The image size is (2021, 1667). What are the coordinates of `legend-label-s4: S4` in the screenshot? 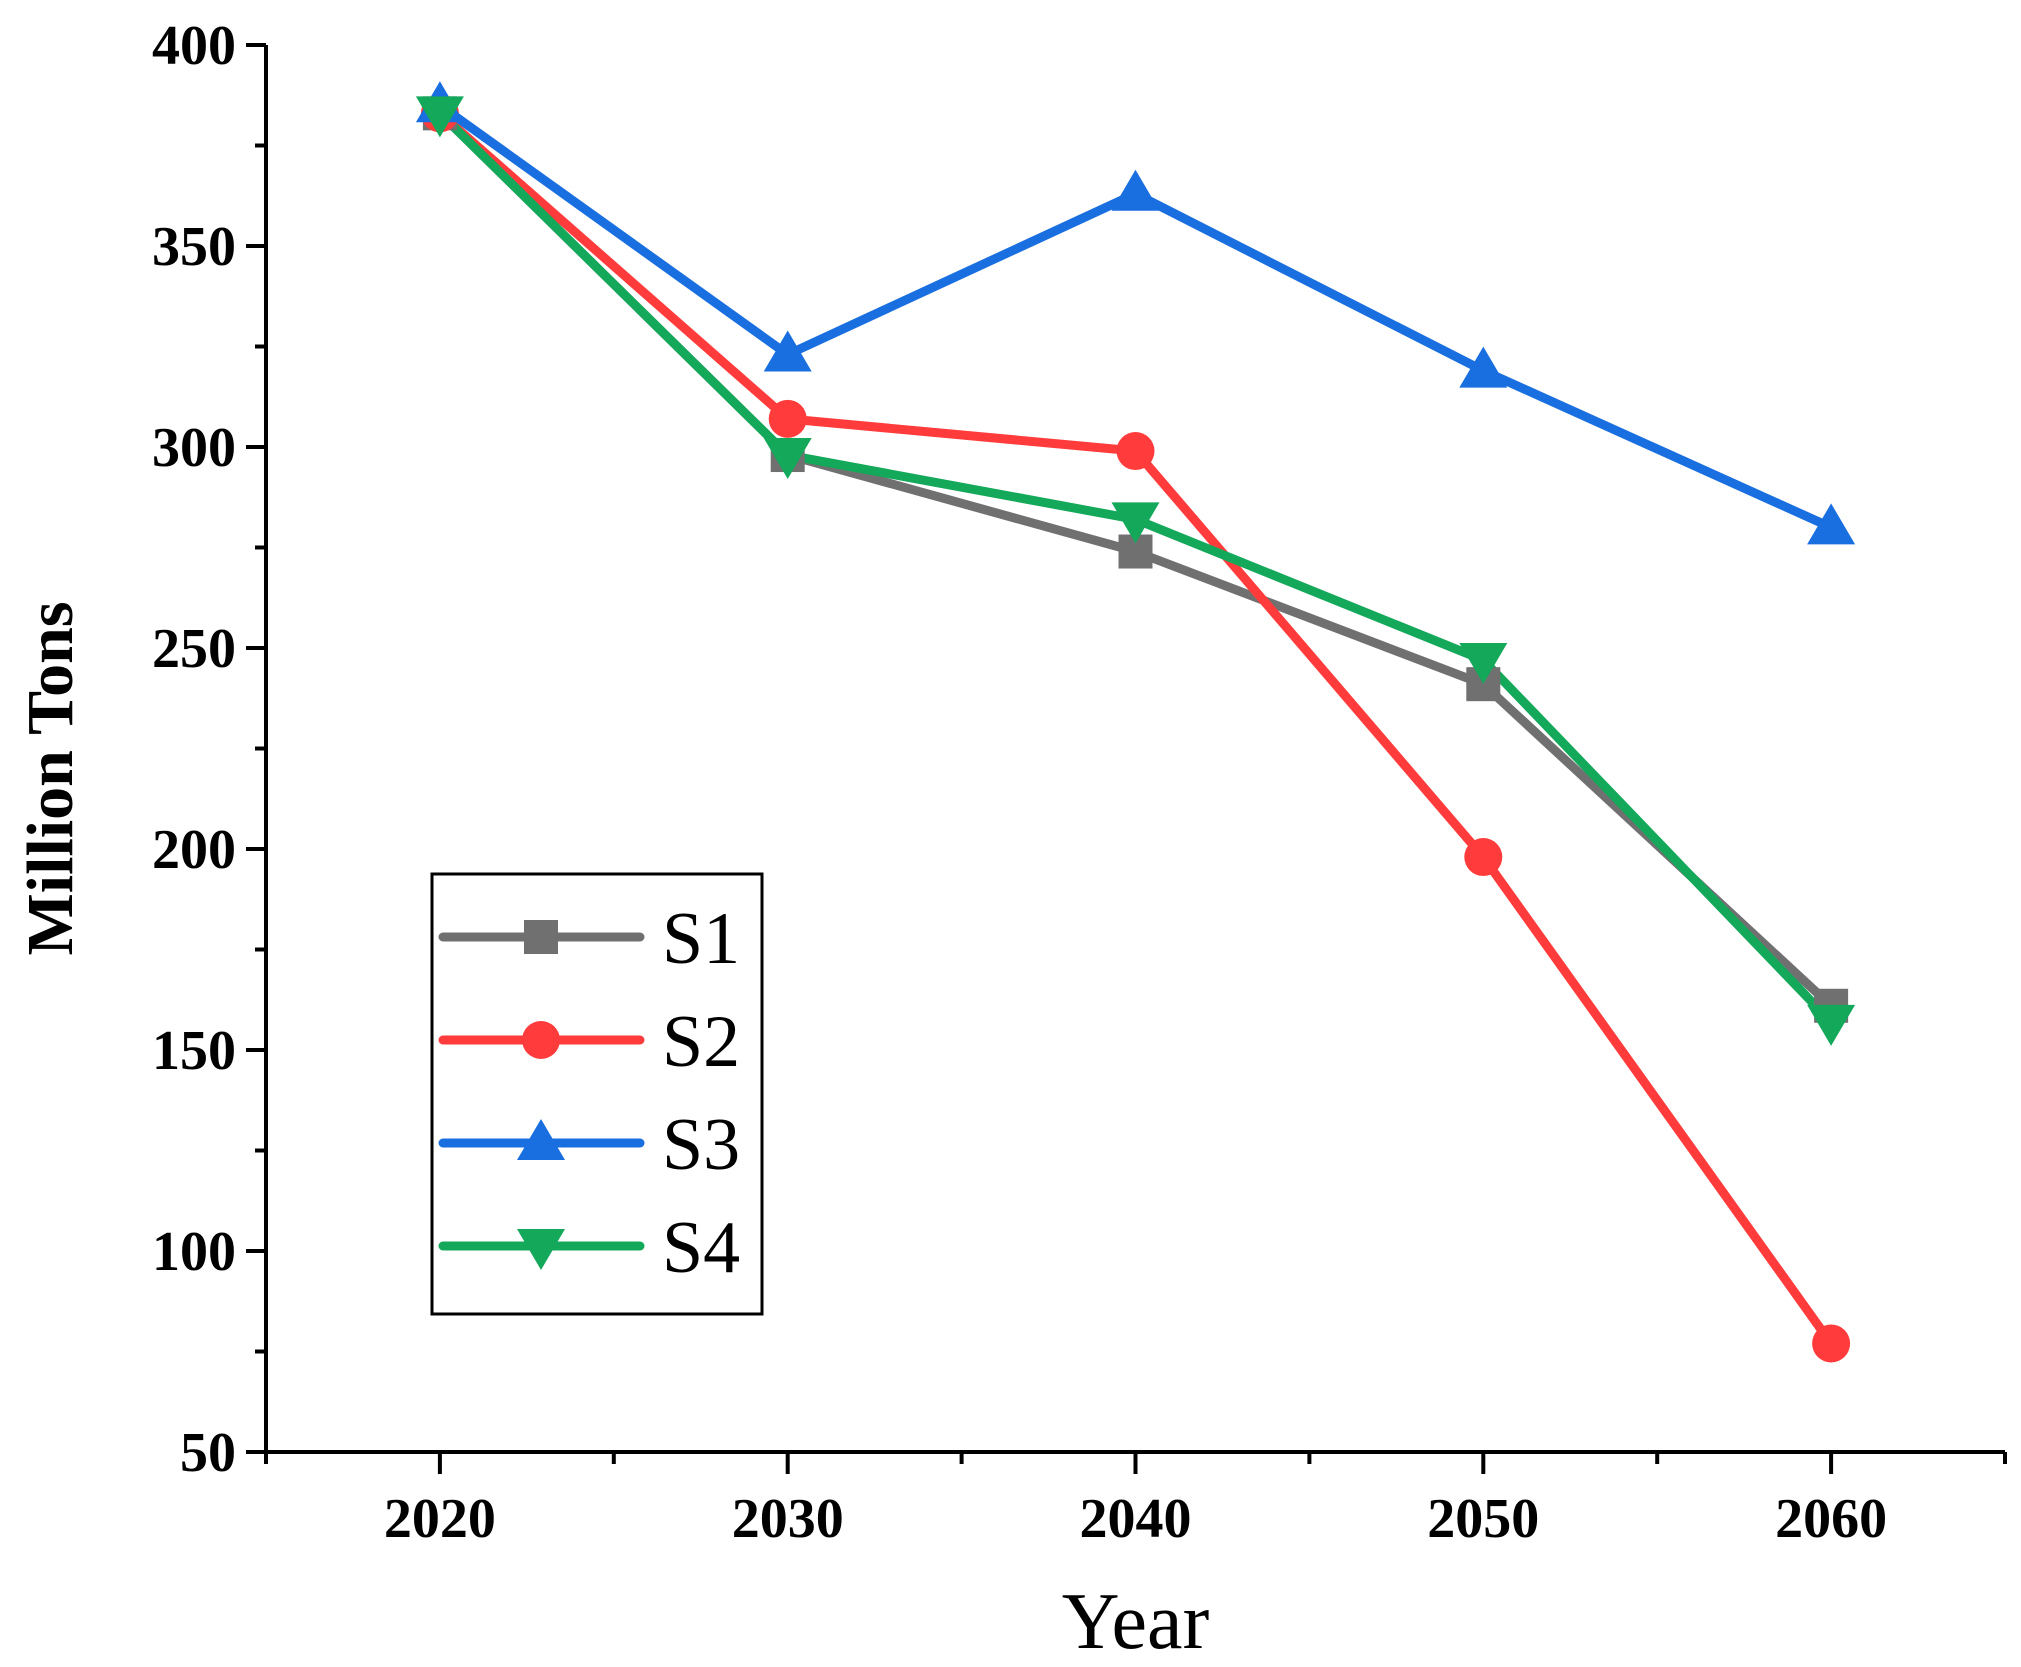 It's located at (701, 1248).